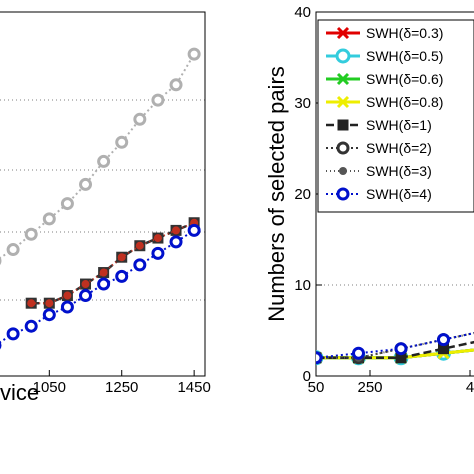 This screenshot has width=474, height=474. I want to click on right-y-tick-label-1: 10, so click(302, 285).